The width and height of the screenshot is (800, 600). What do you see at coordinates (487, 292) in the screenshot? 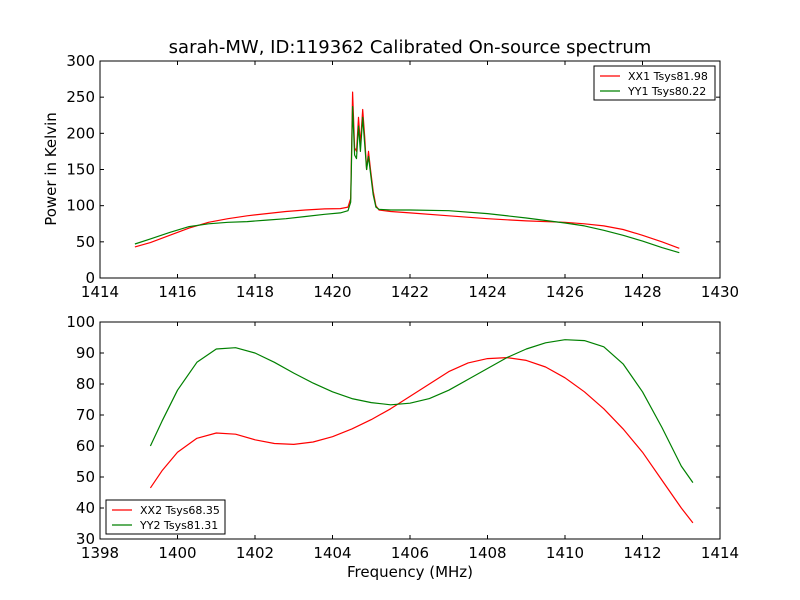
I see `x-tick-label: 1424` at bounding box center [487, 292].